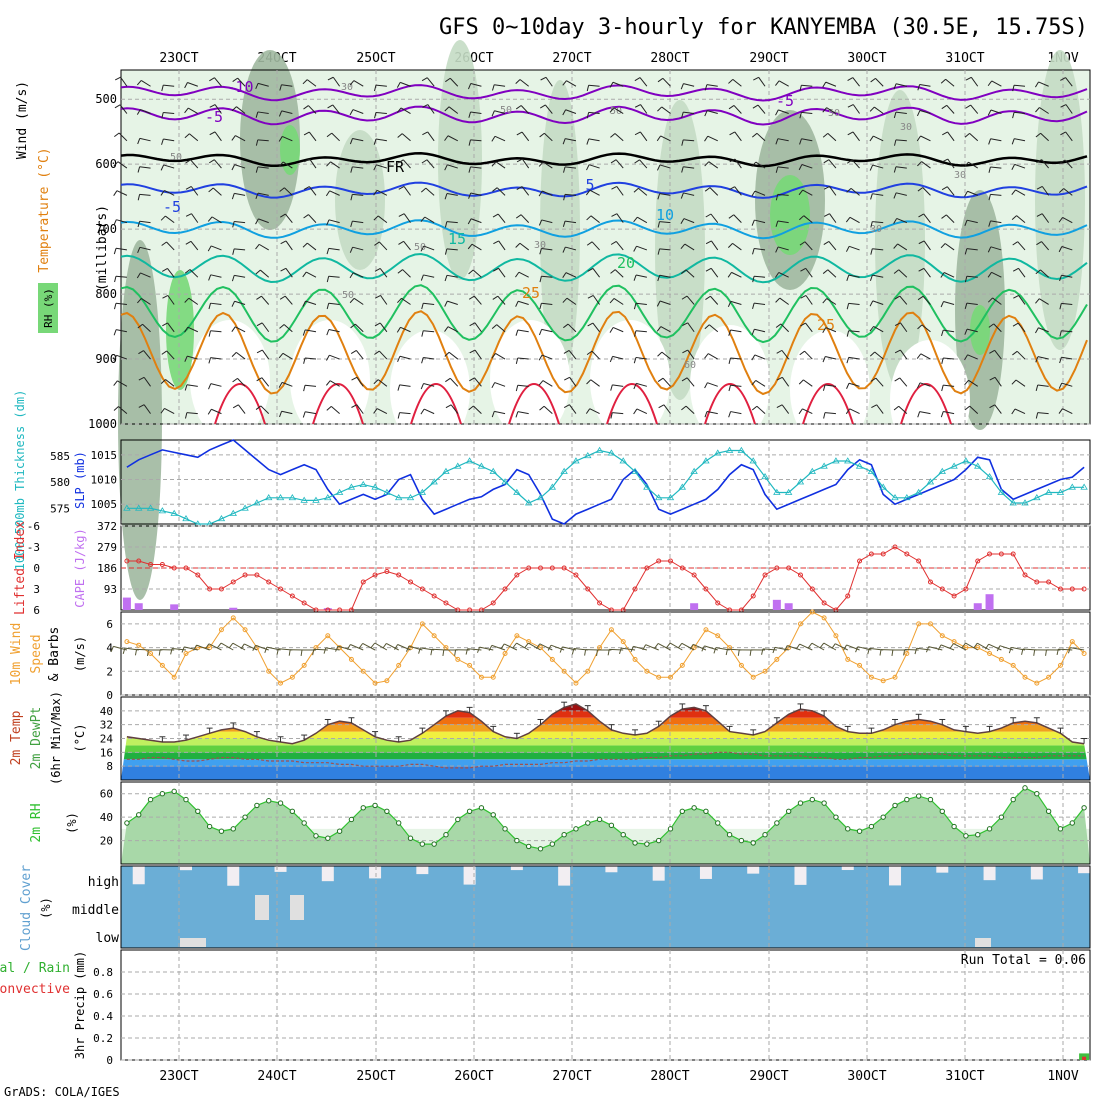 This screenshot has height=1100, width=1100. Describe the element at coordinates (605, 823) in the screenshot. I see `rh2m-frame` at that location.